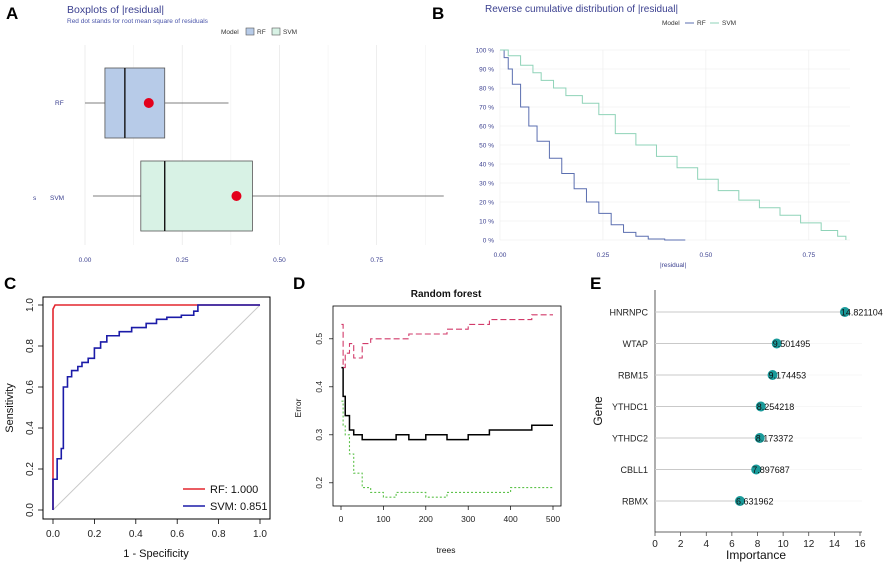  What do you see at coordinates (341, 519) in the screenshot?
I see `rf-x-tick: 0` at bounding box center [341, 519].